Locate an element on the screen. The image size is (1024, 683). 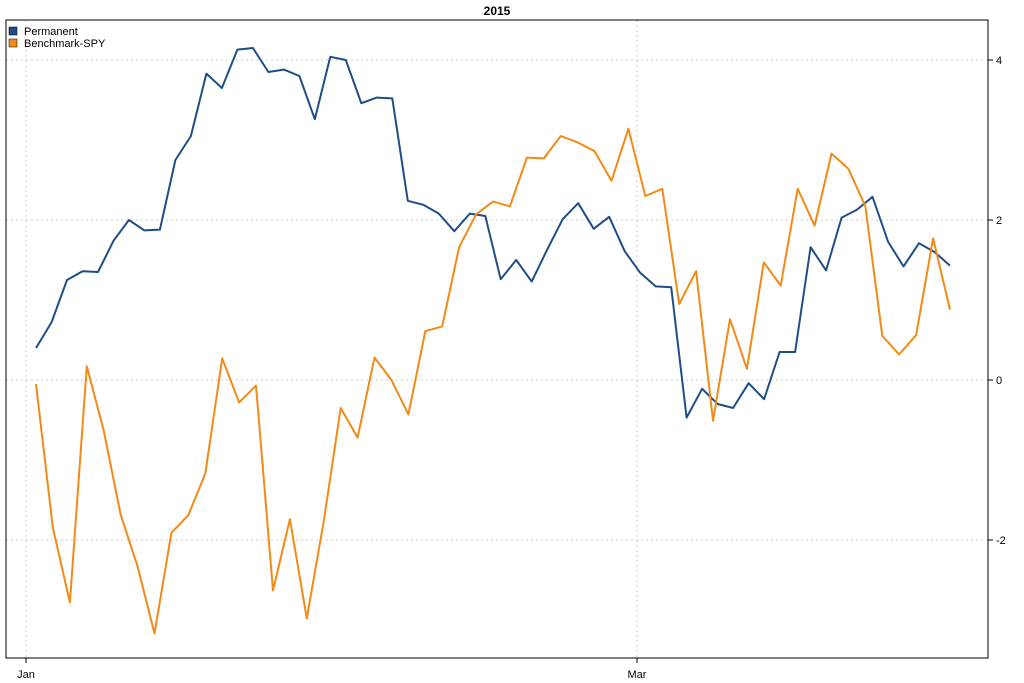
y-tick-label: 4 is located at coordinates (999, 61).